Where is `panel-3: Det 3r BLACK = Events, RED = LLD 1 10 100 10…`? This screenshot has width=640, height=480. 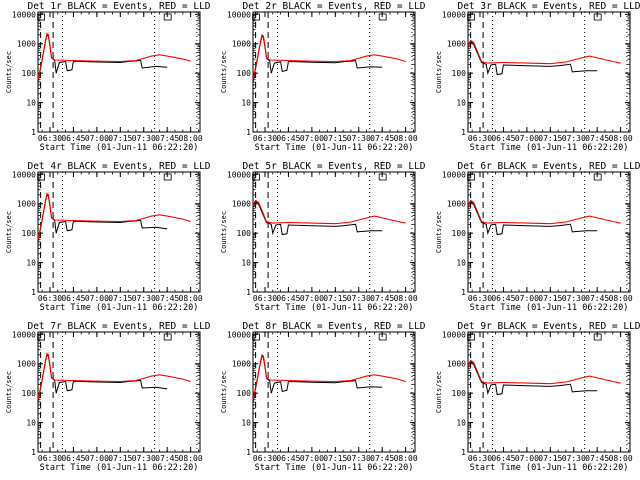 panel-3: Det 3r BLACK = Events, RED = LLD 1 10 100 10… is located at coordinates (537, 77).